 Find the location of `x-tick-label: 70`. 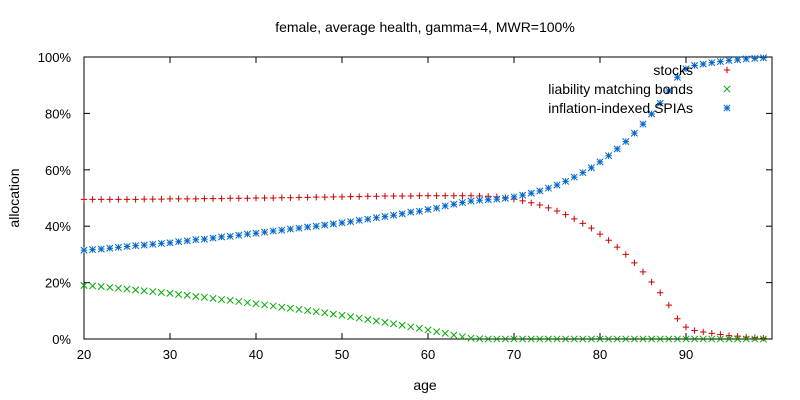

x-tick-label: 70 is located at coordinates (514, 354).